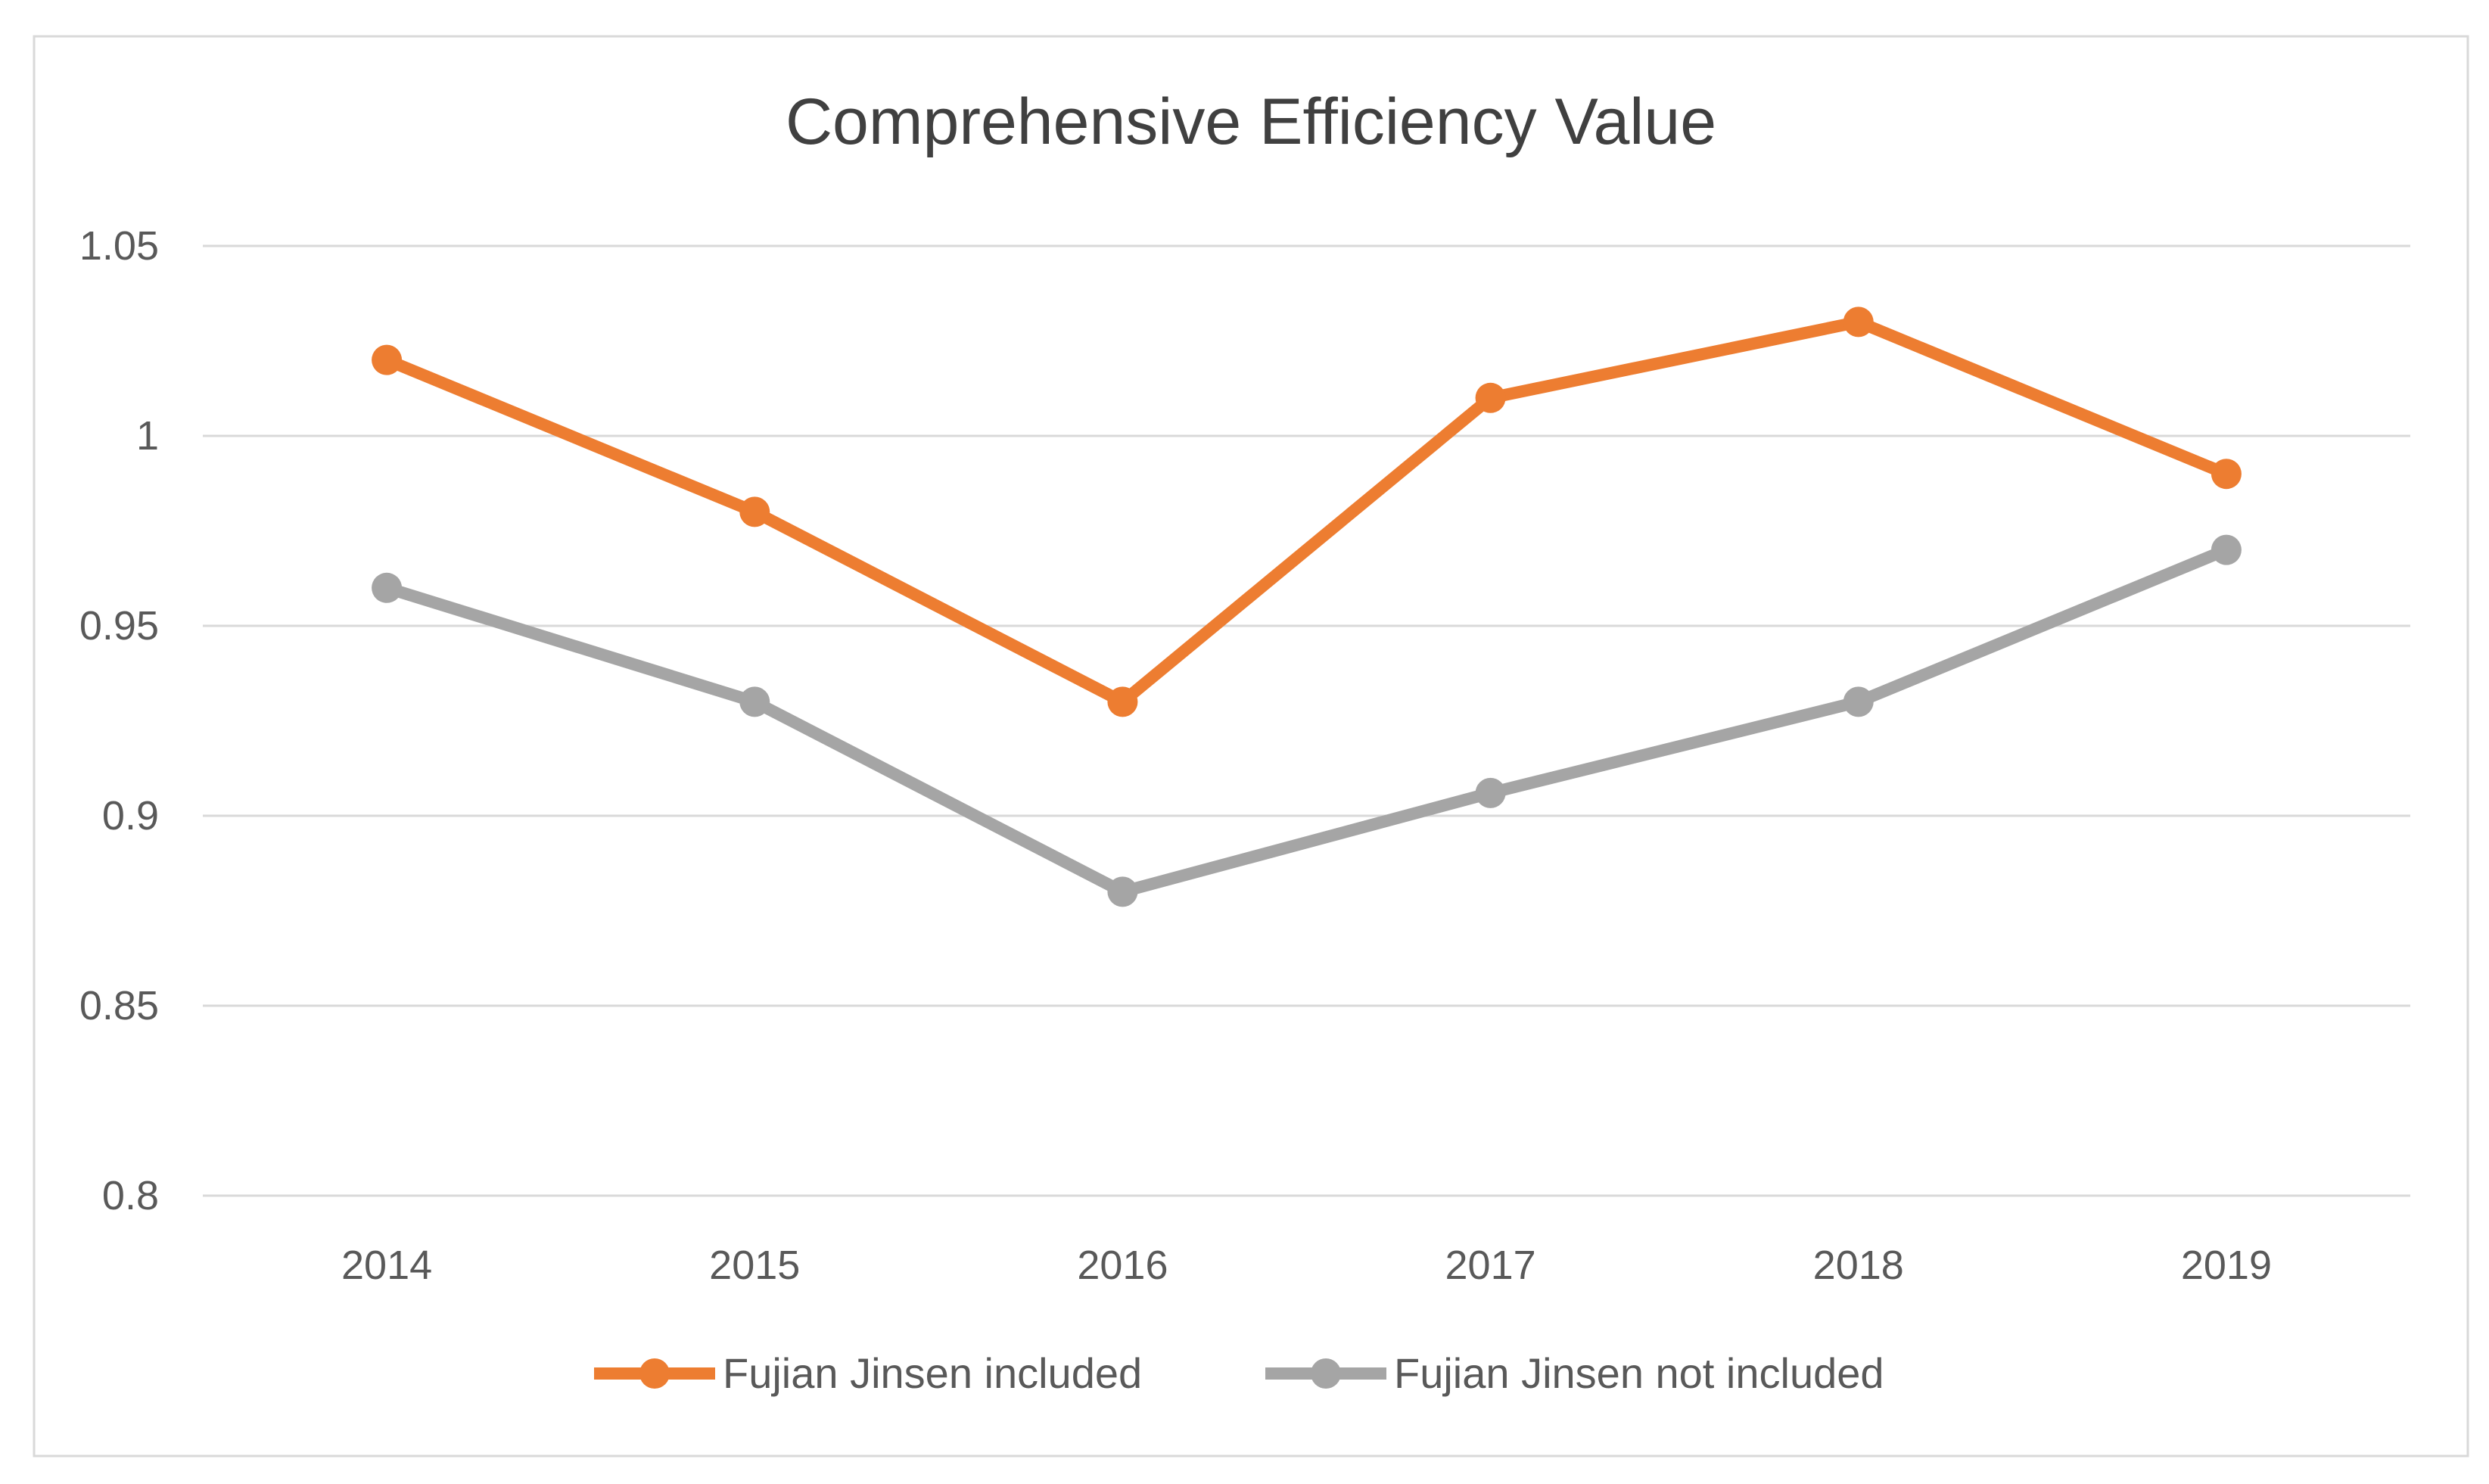  I want to click on x-tick-label: 2017, so click(1490, 1265).